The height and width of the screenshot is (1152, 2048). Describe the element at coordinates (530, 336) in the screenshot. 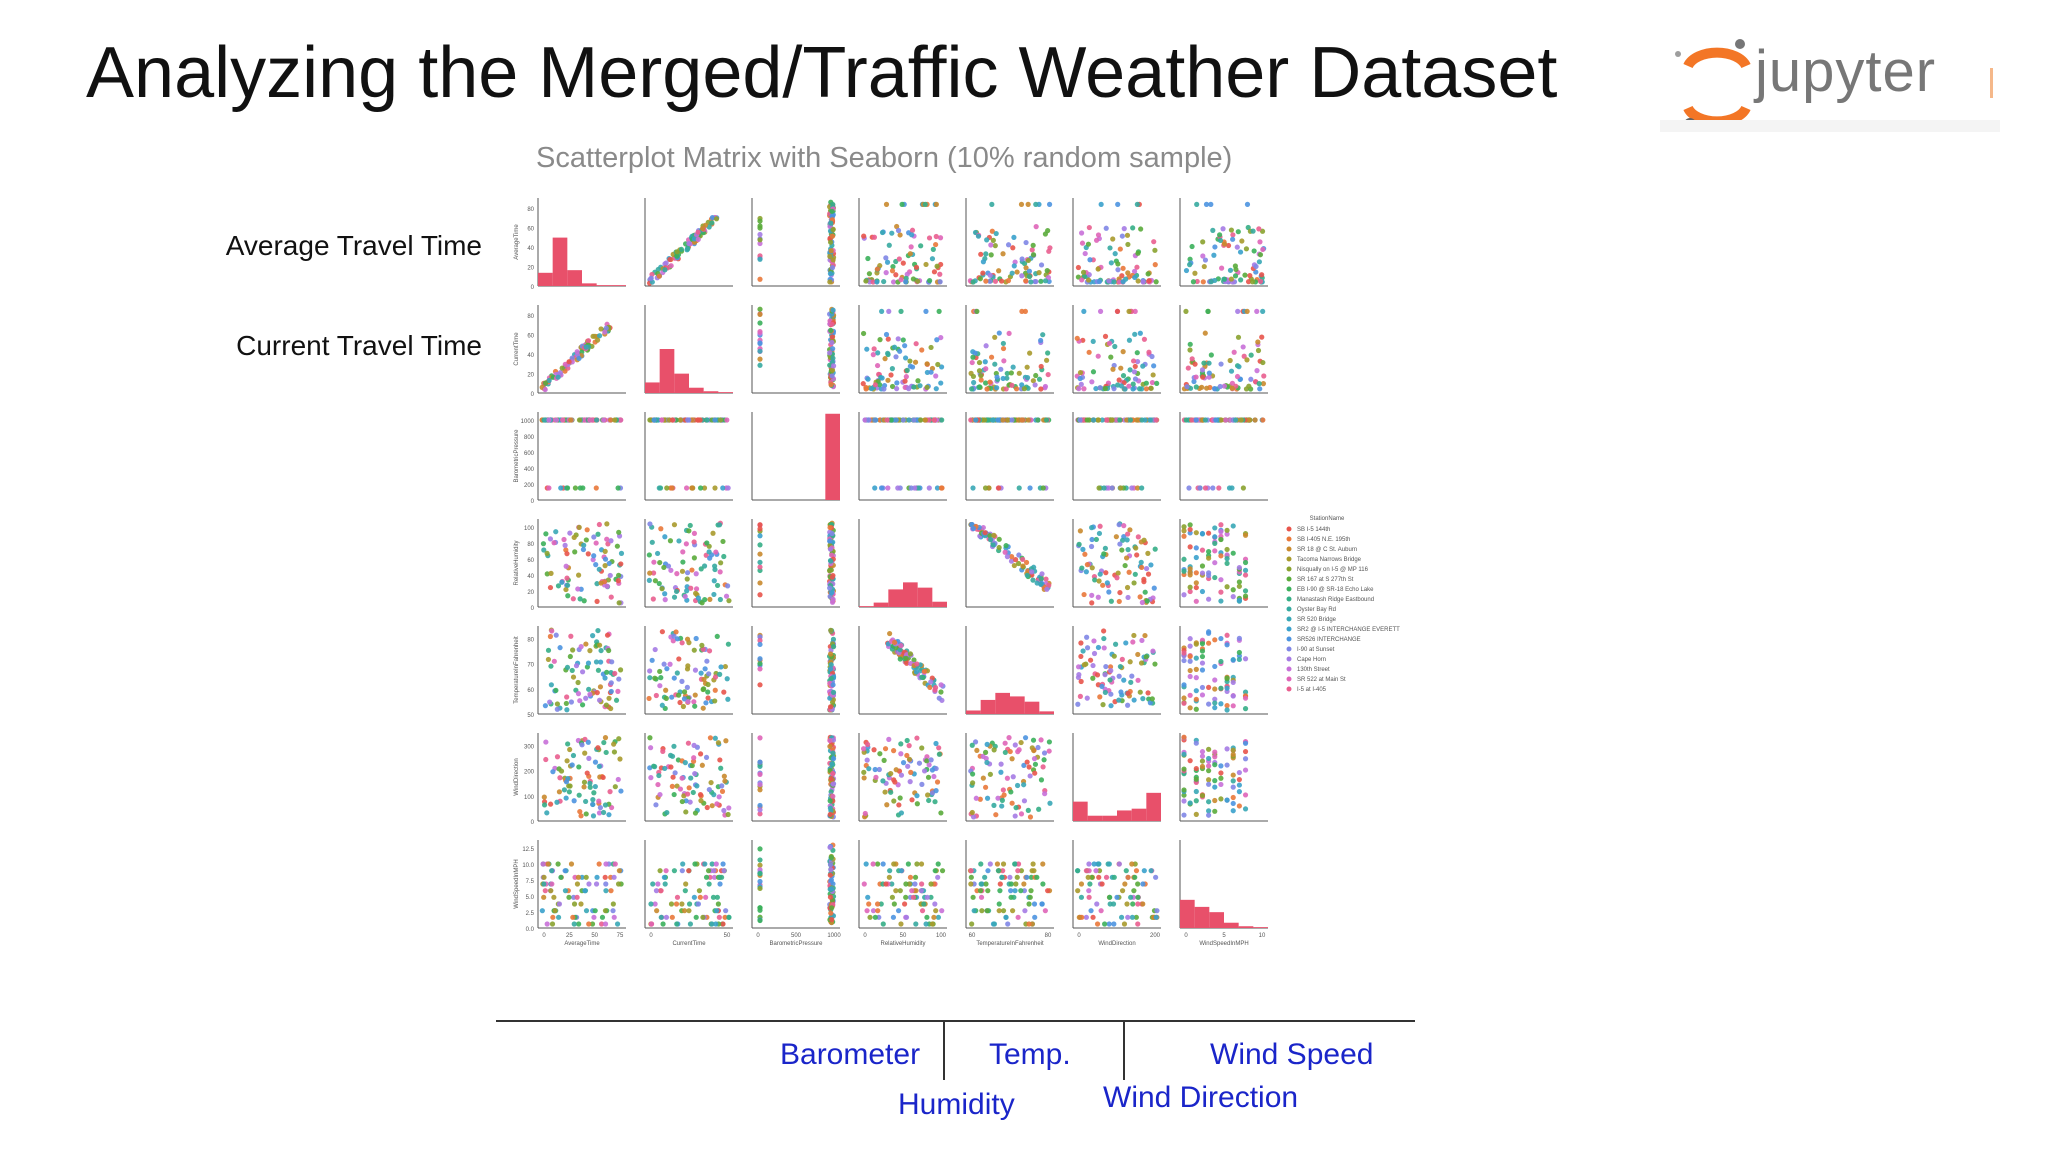

I see `y-tick-label: 60` at that location.